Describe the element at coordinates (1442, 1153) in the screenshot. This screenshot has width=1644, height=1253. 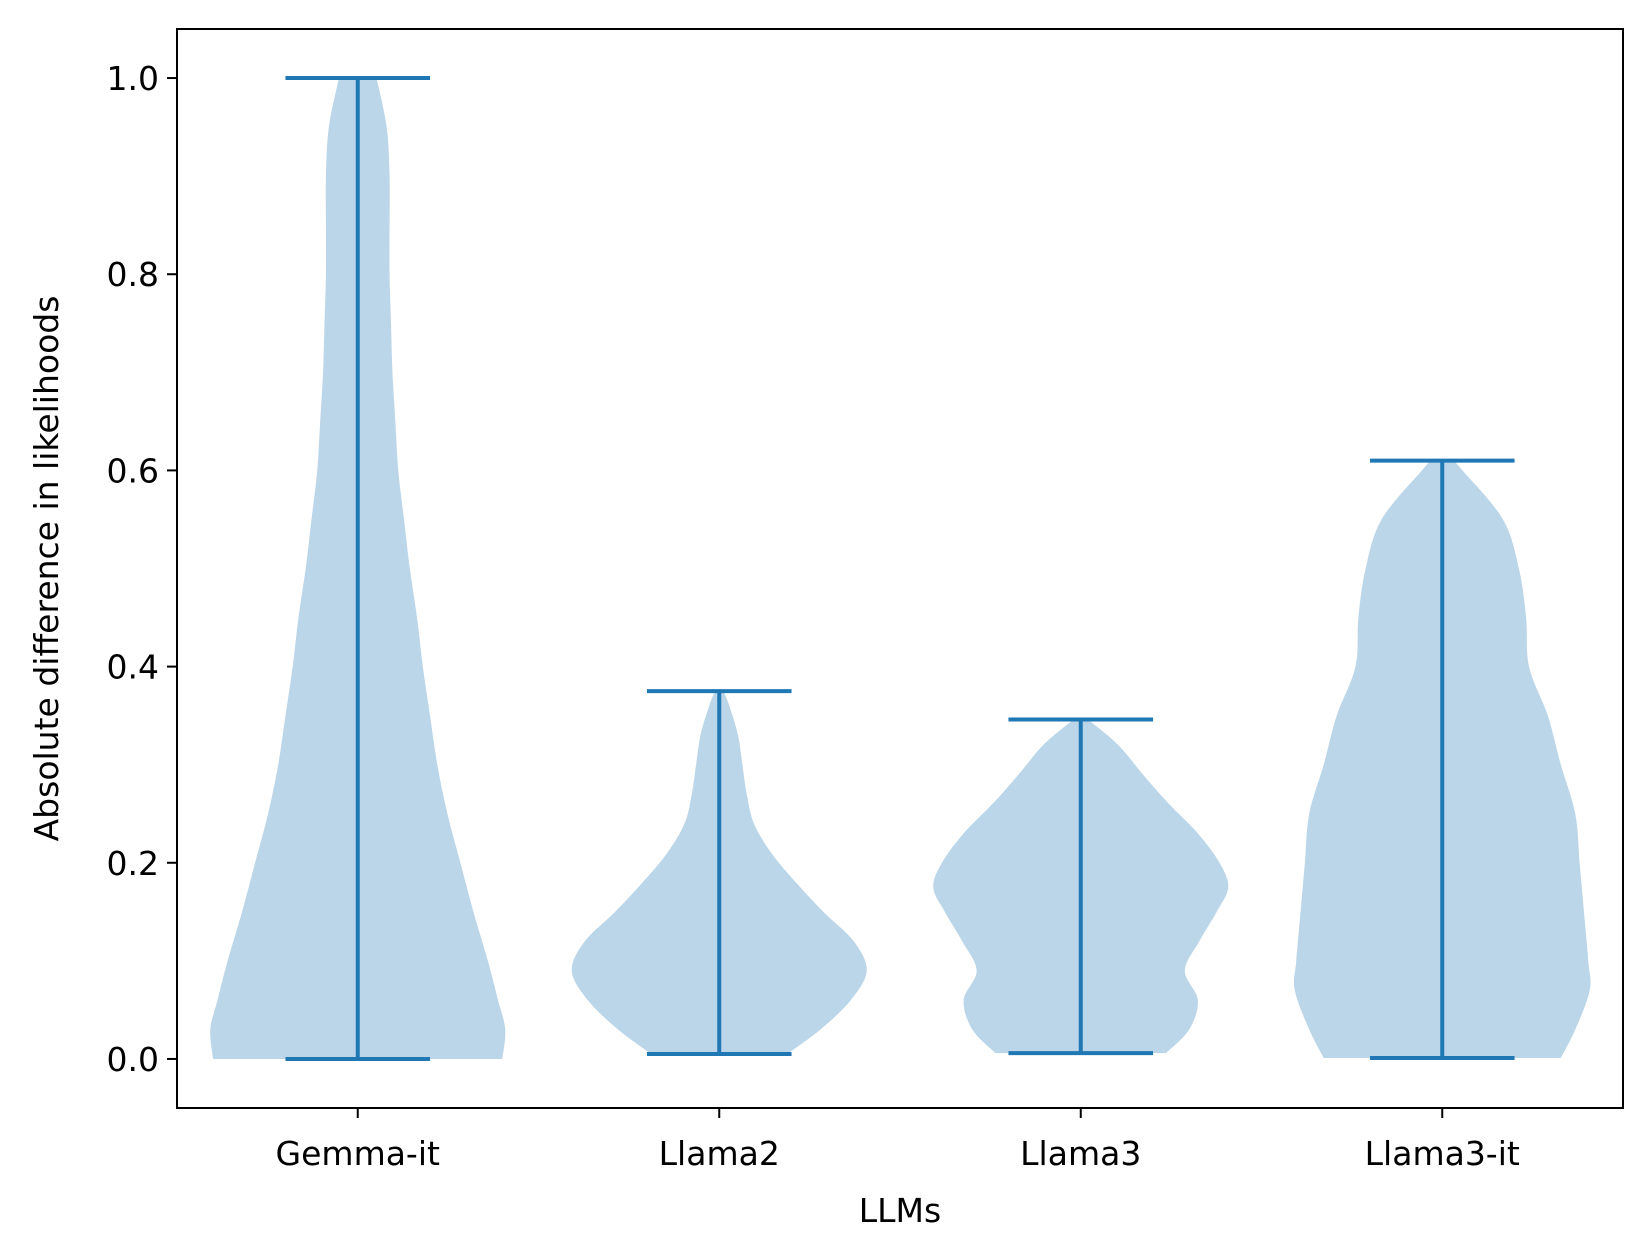
I see `x-tick-label: Llama3-it` at that location.